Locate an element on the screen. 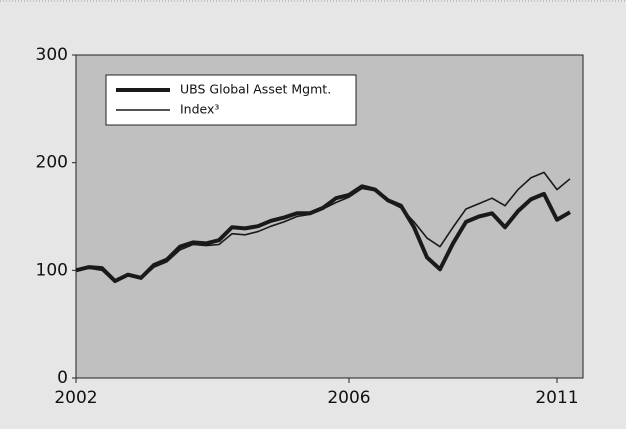 Image resolution: width=626 pixels, height=429 pixels. legend-label: Index³ is located at coordinates (199, 109).